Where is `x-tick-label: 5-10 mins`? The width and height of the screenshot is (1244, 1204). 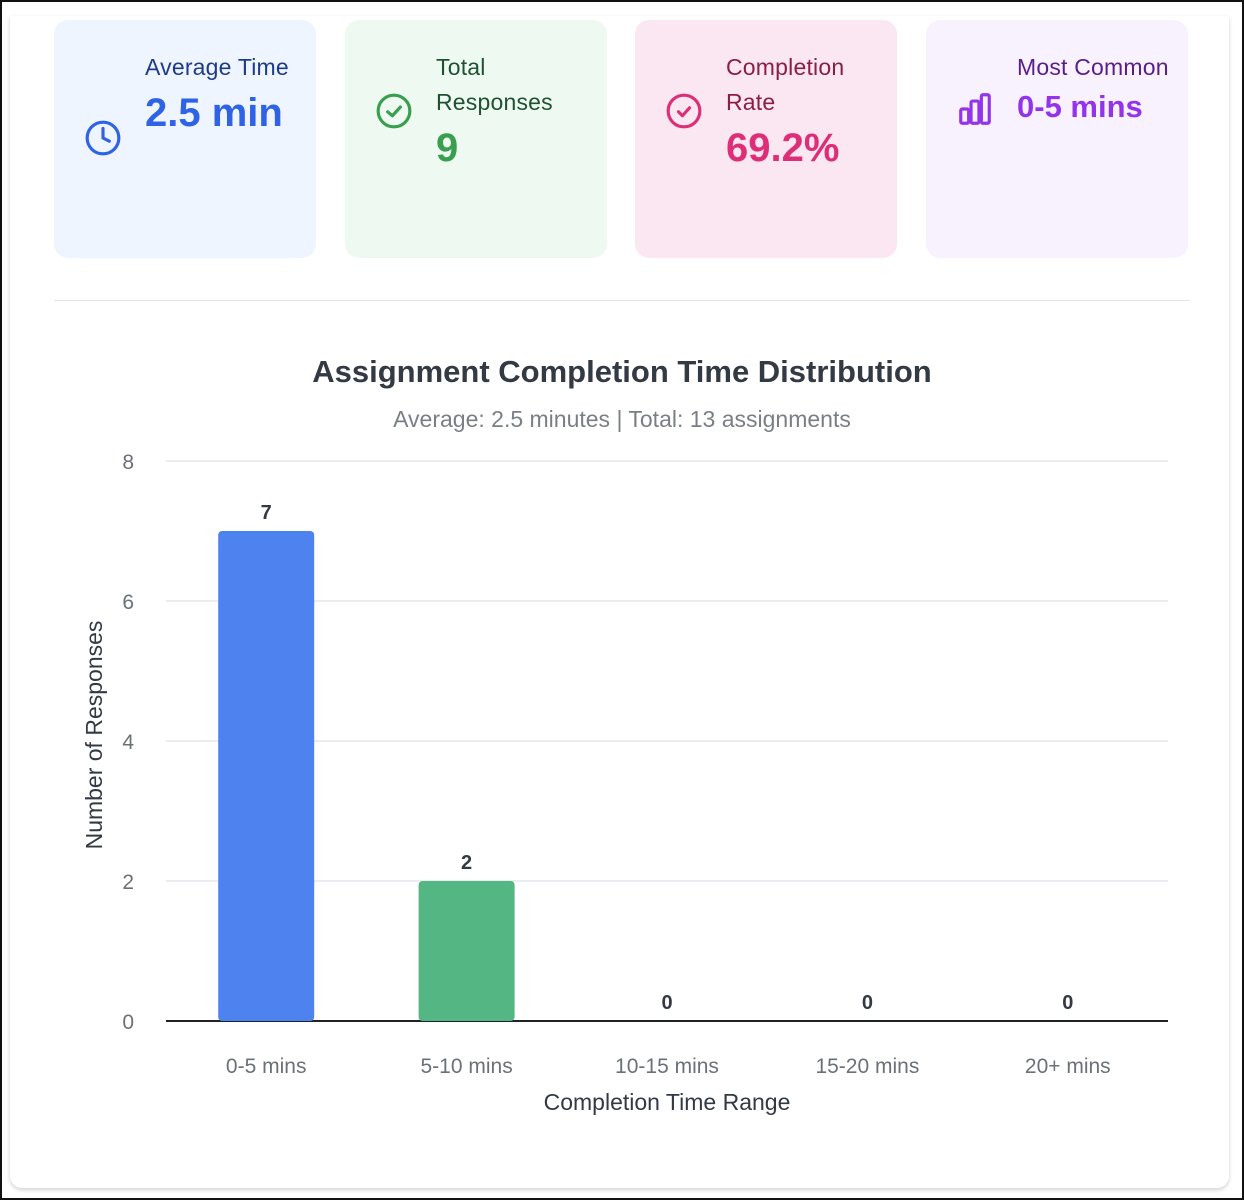 x-tick-label: 5-10 mins is located at coordinates (466, 1066).